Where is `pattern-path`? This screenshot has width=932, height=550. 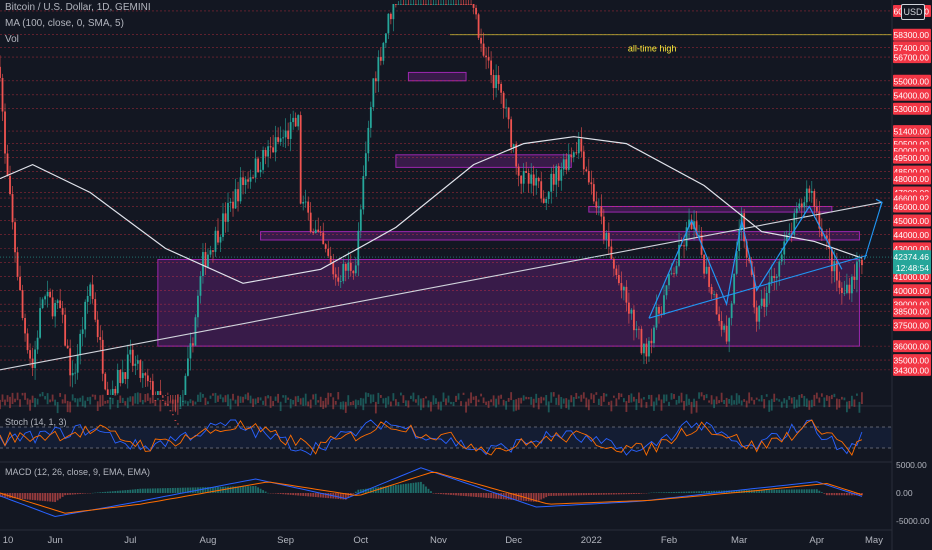 pattern-path is located at coordinates (745, 262).